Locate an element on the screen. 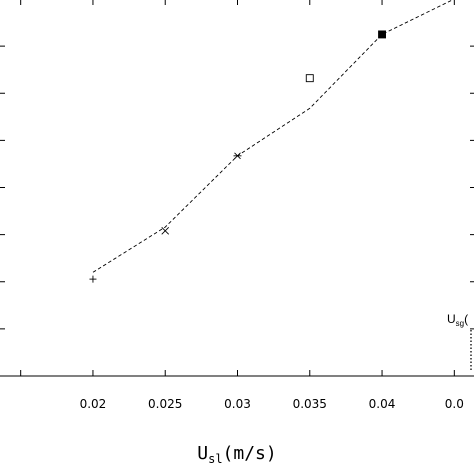  legend-partial: Usg( is located at coordinates (459, 342).